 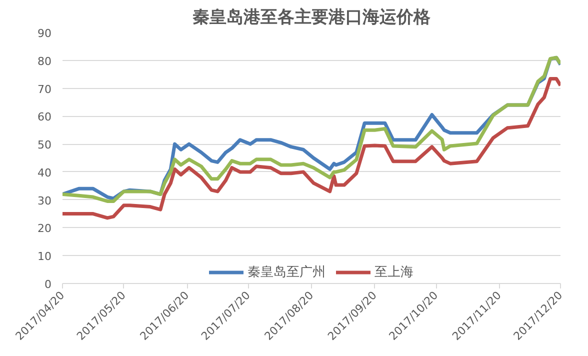 What do you see at coordinates (45, 229) in the screenshot?
I see `y-tick-label: 20` at bounding box center [45, 229].